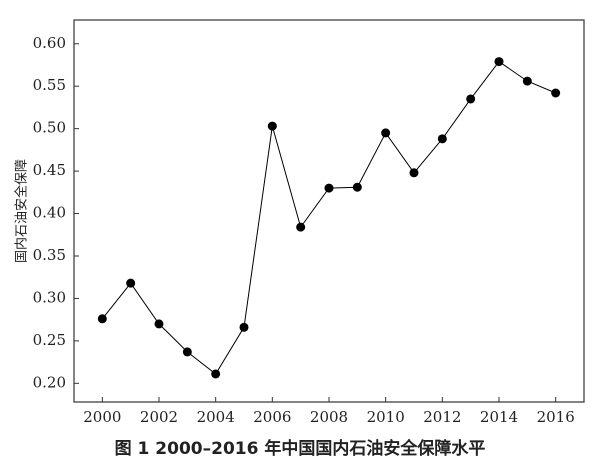 The width and height of the screenshot is (600, 474). I want to click on x-tick-label: 2004, so click(216, 417).